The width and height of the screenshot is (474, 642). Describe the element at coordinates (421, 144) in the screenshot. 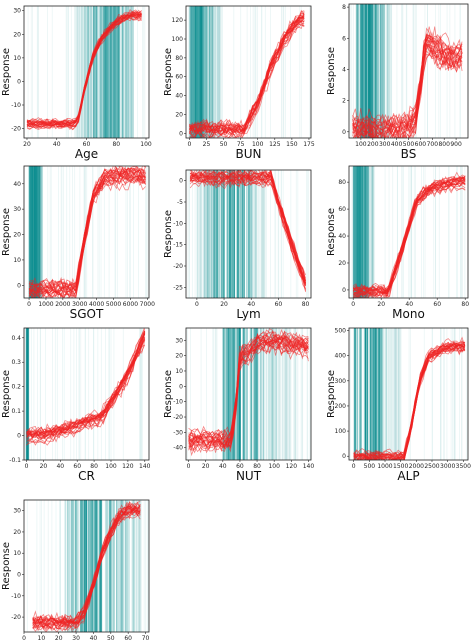

I see `x-tick-label: 600` at that location.